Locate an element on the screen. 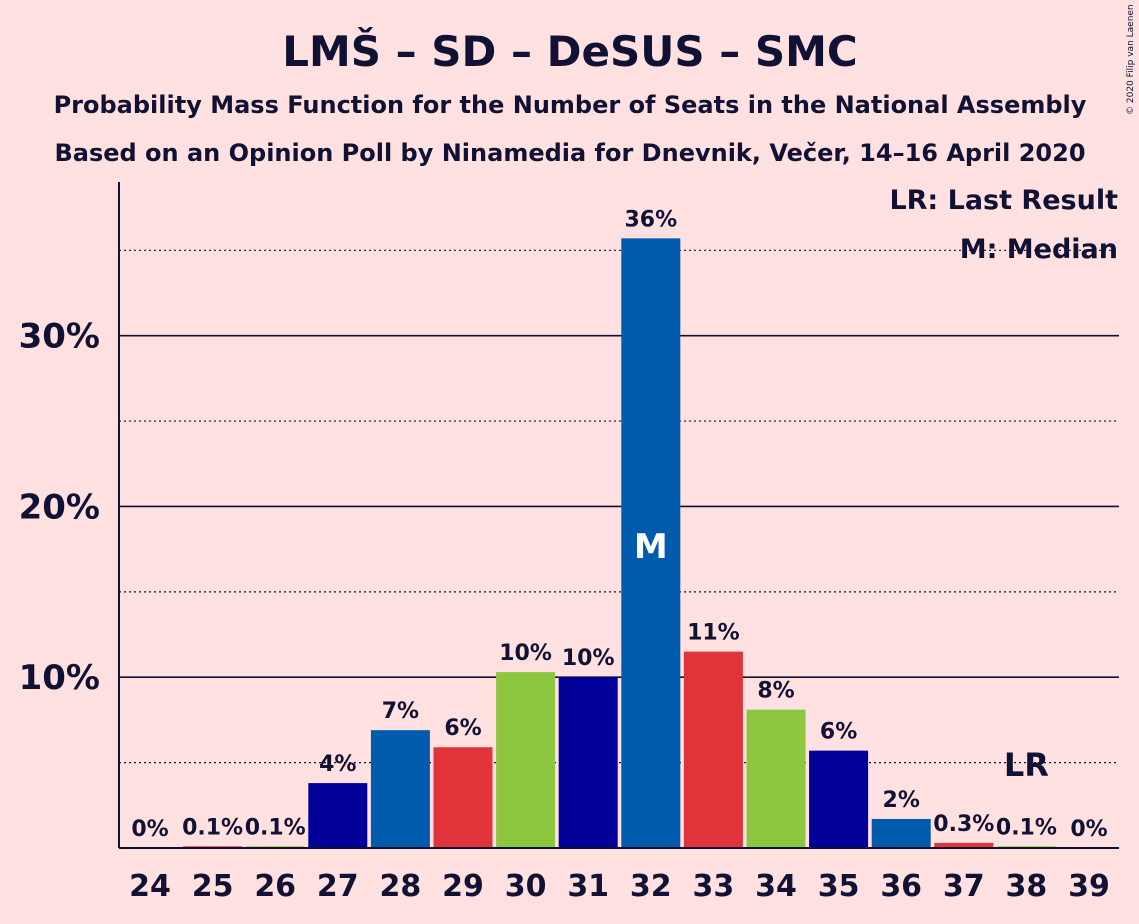 This screenshot has height=924, width=1139. x-tick-24: 24 is located at coordinates (150, 886).